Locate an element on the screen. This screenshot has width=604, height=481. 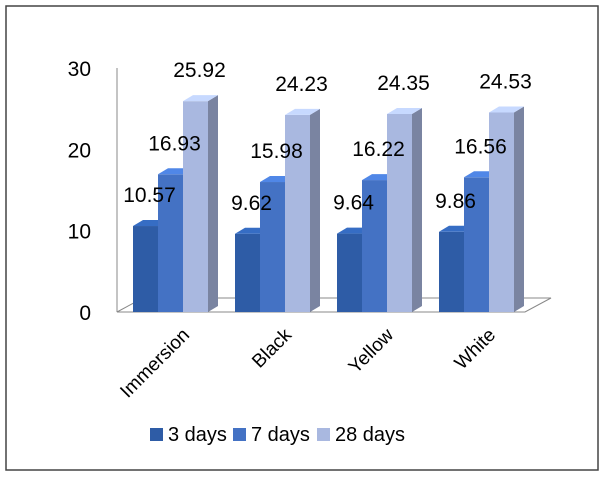
legend-label: 7 days is located at coordinates (280, 435).